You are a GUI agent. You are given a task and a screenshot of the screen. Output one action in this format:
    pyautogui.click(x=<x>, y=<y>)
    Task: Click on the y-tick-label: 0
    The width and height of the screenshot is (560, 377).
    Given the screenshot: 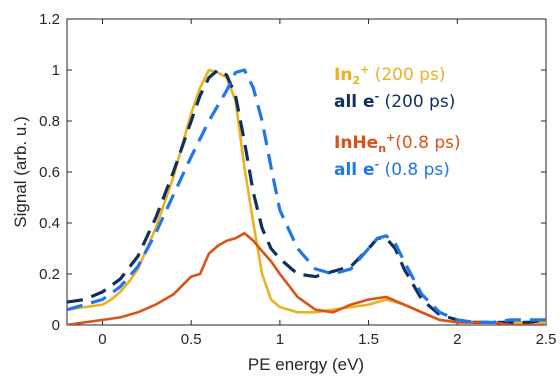 What is the action you would take?
    pyautogui.click(x=56, y=325)
    